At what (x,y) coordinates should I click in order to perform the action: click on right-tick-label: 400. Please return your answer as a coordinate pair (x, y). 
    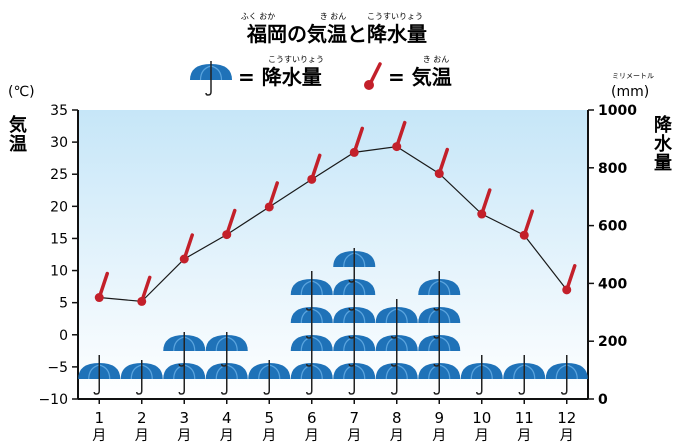
    Looking at the image, I should click on (612, 284).